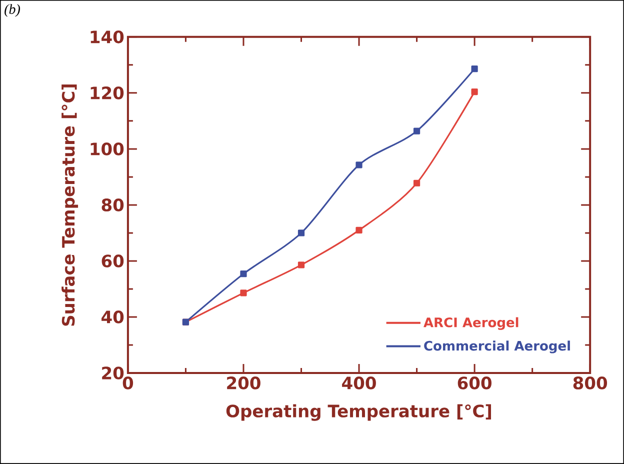 This screenshot has height=464, width=624. What do you see at coordinates (70, 205) in the screenshot?
I see `y-axis-title: Surface Temperature [°C]` at bounding box center [70, 205].